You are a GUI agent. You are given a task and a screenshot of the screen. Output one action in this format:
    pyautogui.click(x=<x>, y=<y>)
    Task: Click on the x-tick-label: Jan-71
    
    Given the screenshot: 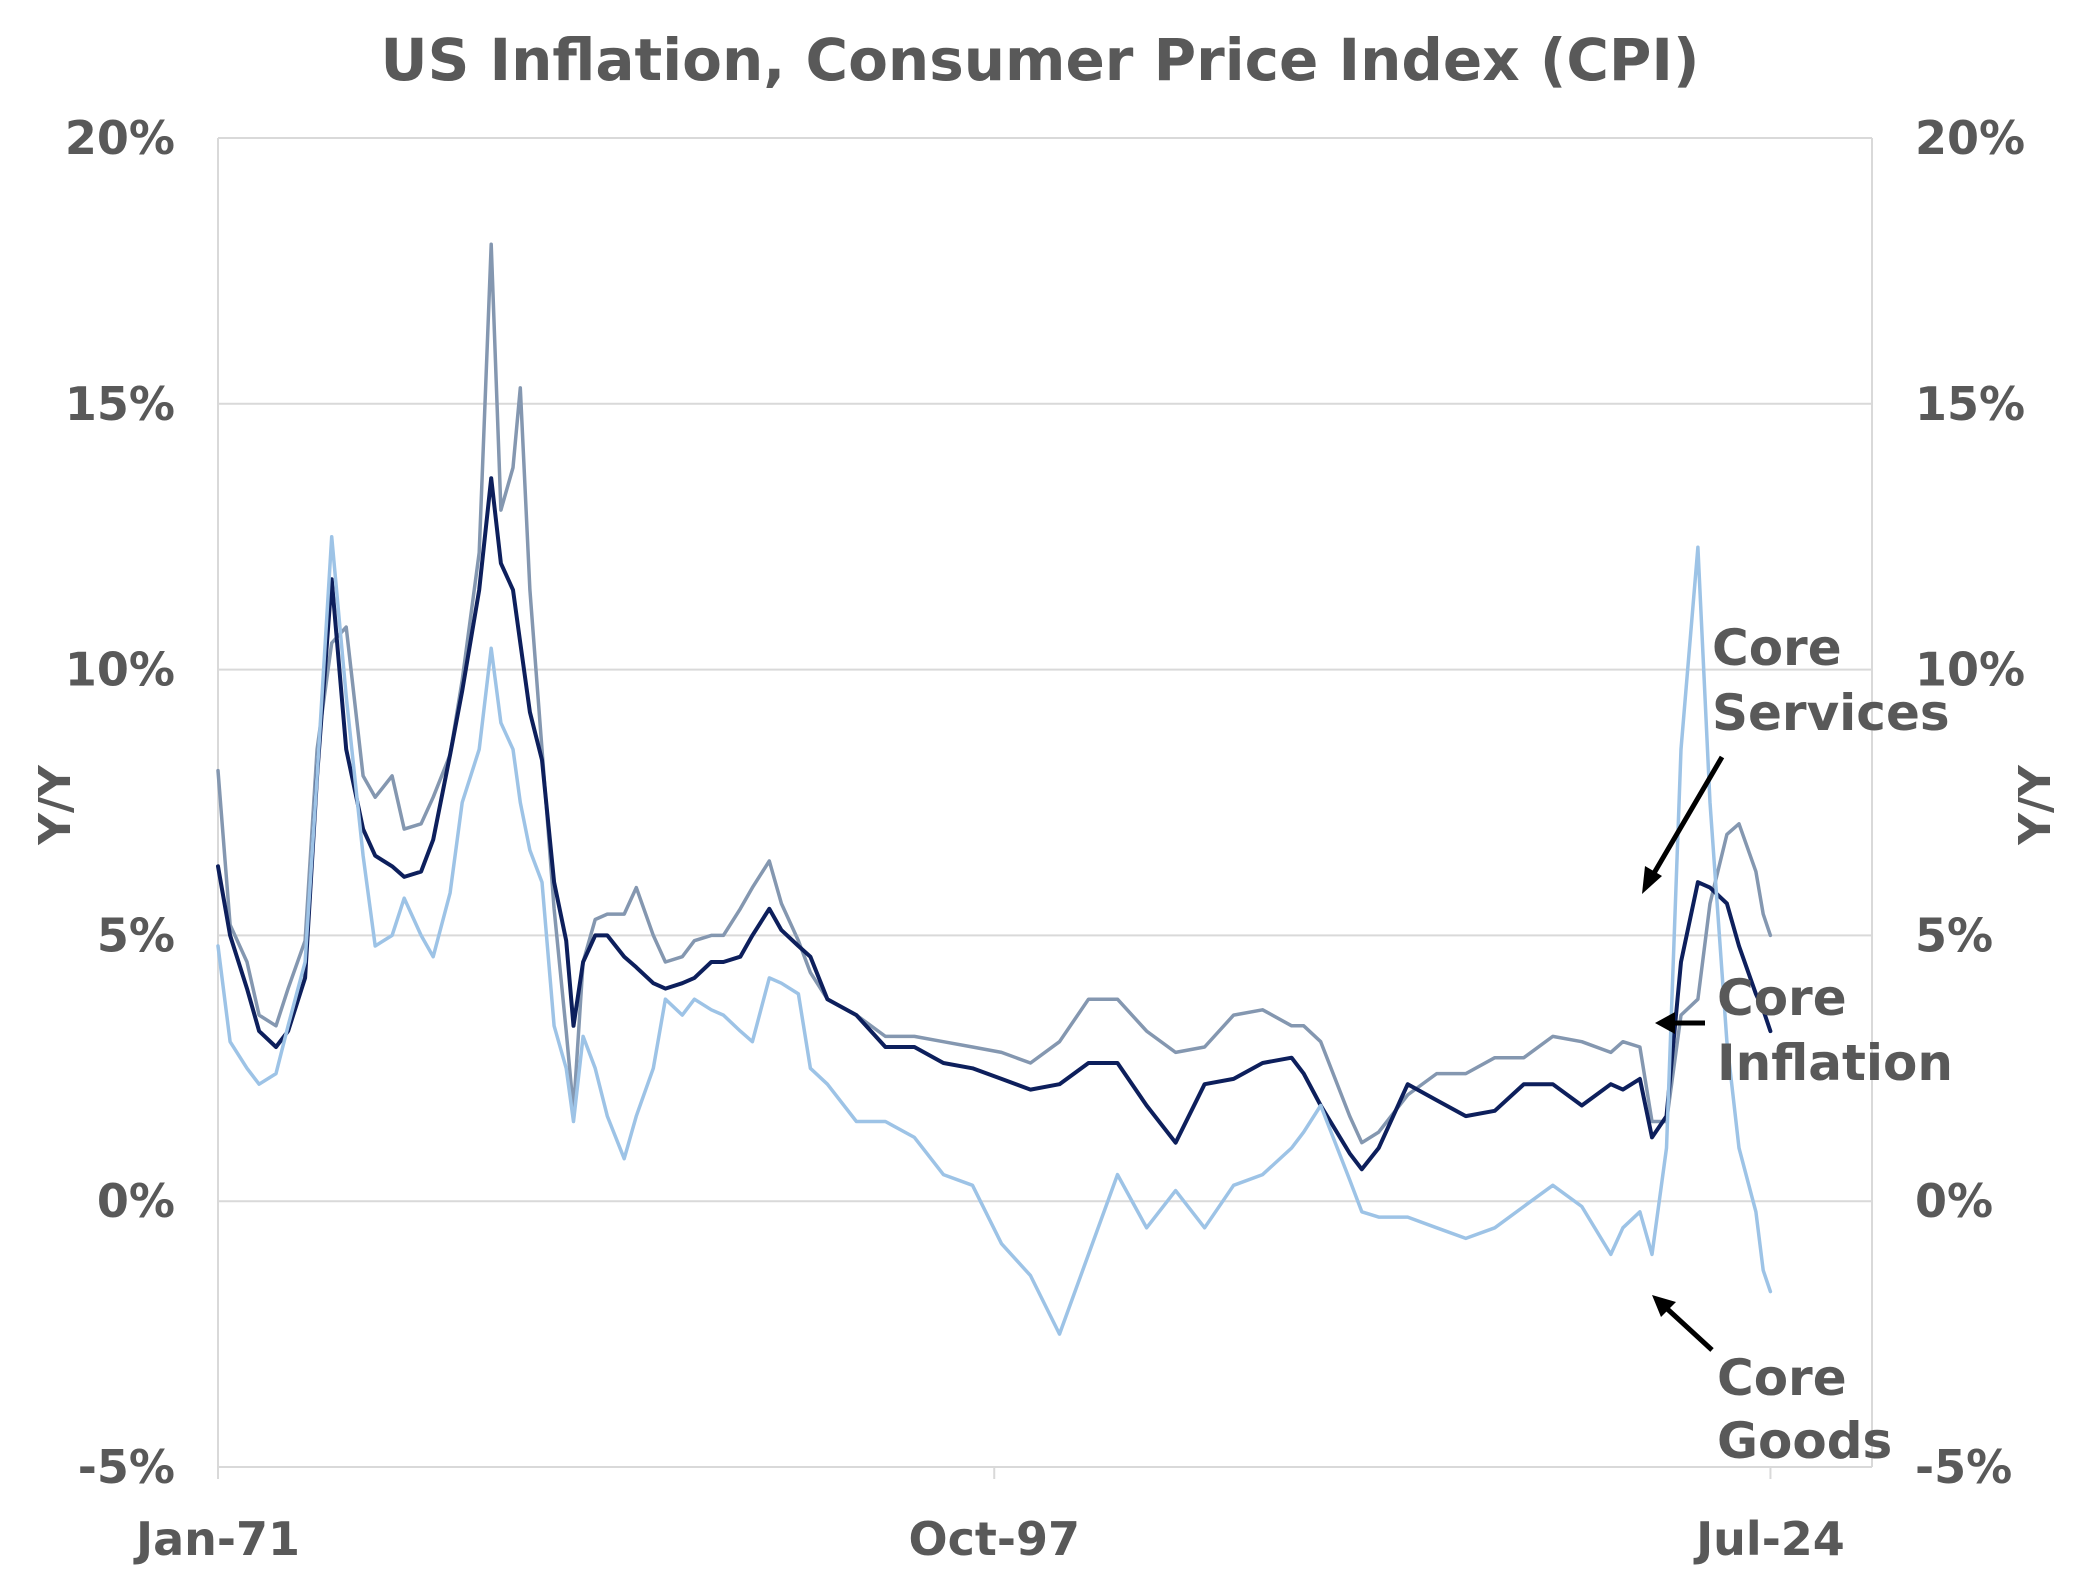 What is the action you would take?
    pyautogui.click(x=216, y=1539)
    